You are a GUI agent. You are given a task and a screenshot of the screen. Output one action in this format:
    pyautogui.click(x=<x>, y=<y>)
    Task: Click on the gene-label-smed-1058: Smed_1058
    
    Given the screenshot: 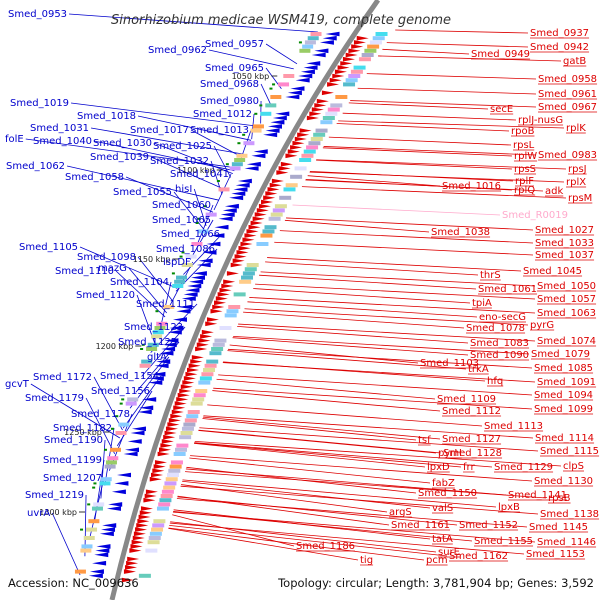 What is the action you would take?
    pyautogui.click(x=94, y=177)
    